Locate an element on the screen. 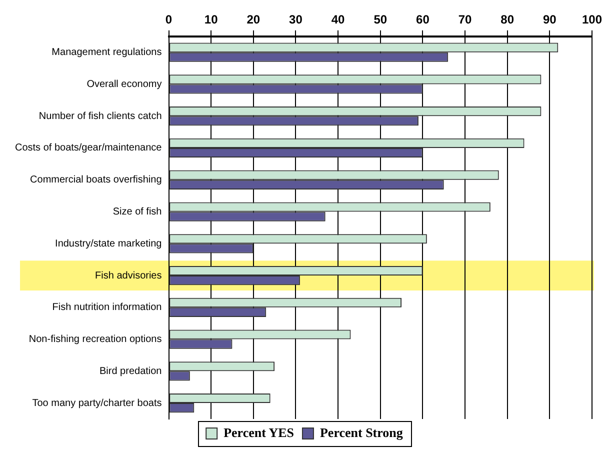 Image resolution: width=613 pixels, height=458 pixels. y-tick-label: Non-fishing recreation options is located at coordinates (95, 340).